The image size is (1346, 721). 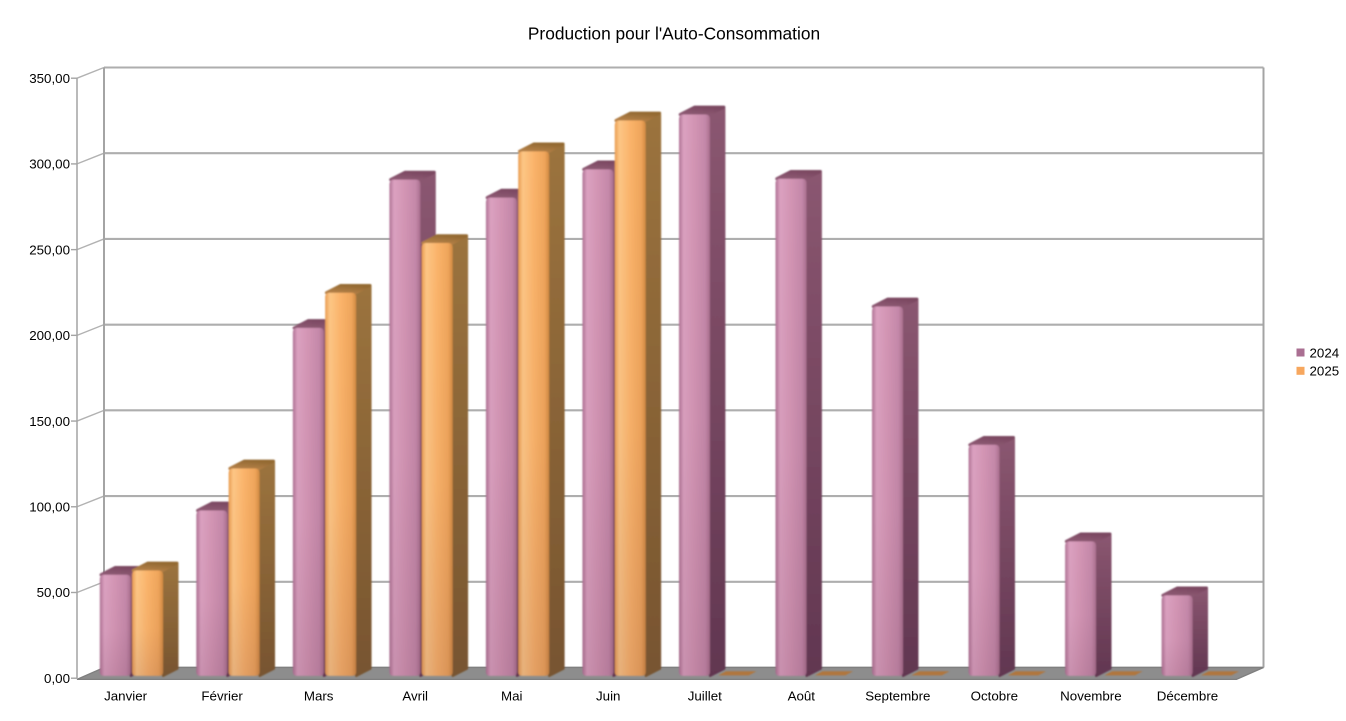 I want to click on svg-text: 150,00, so click(x=49, y=421).